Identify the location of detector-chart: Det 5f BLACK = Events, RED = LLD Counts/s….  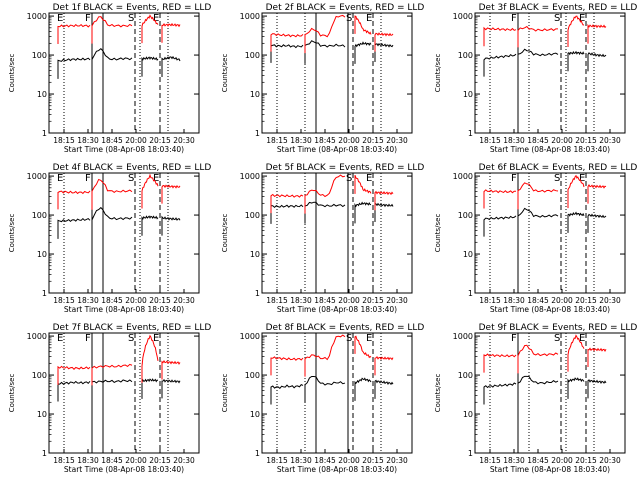
(322, 238).